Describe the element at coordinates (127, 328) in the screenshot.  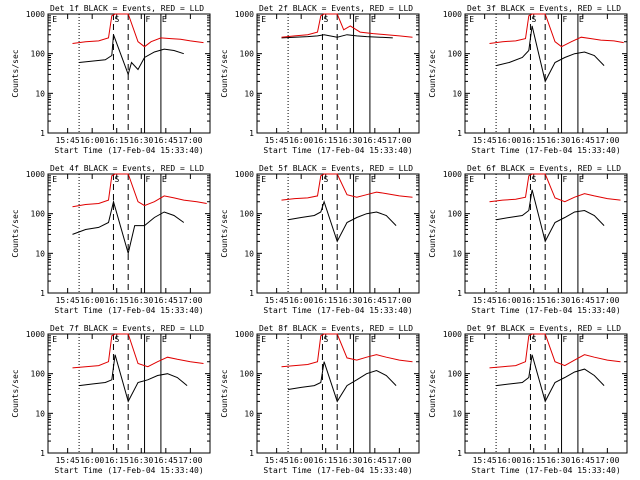
I see `panel-title: Det 7f BLACK = Events, RED = LLD` at that location.